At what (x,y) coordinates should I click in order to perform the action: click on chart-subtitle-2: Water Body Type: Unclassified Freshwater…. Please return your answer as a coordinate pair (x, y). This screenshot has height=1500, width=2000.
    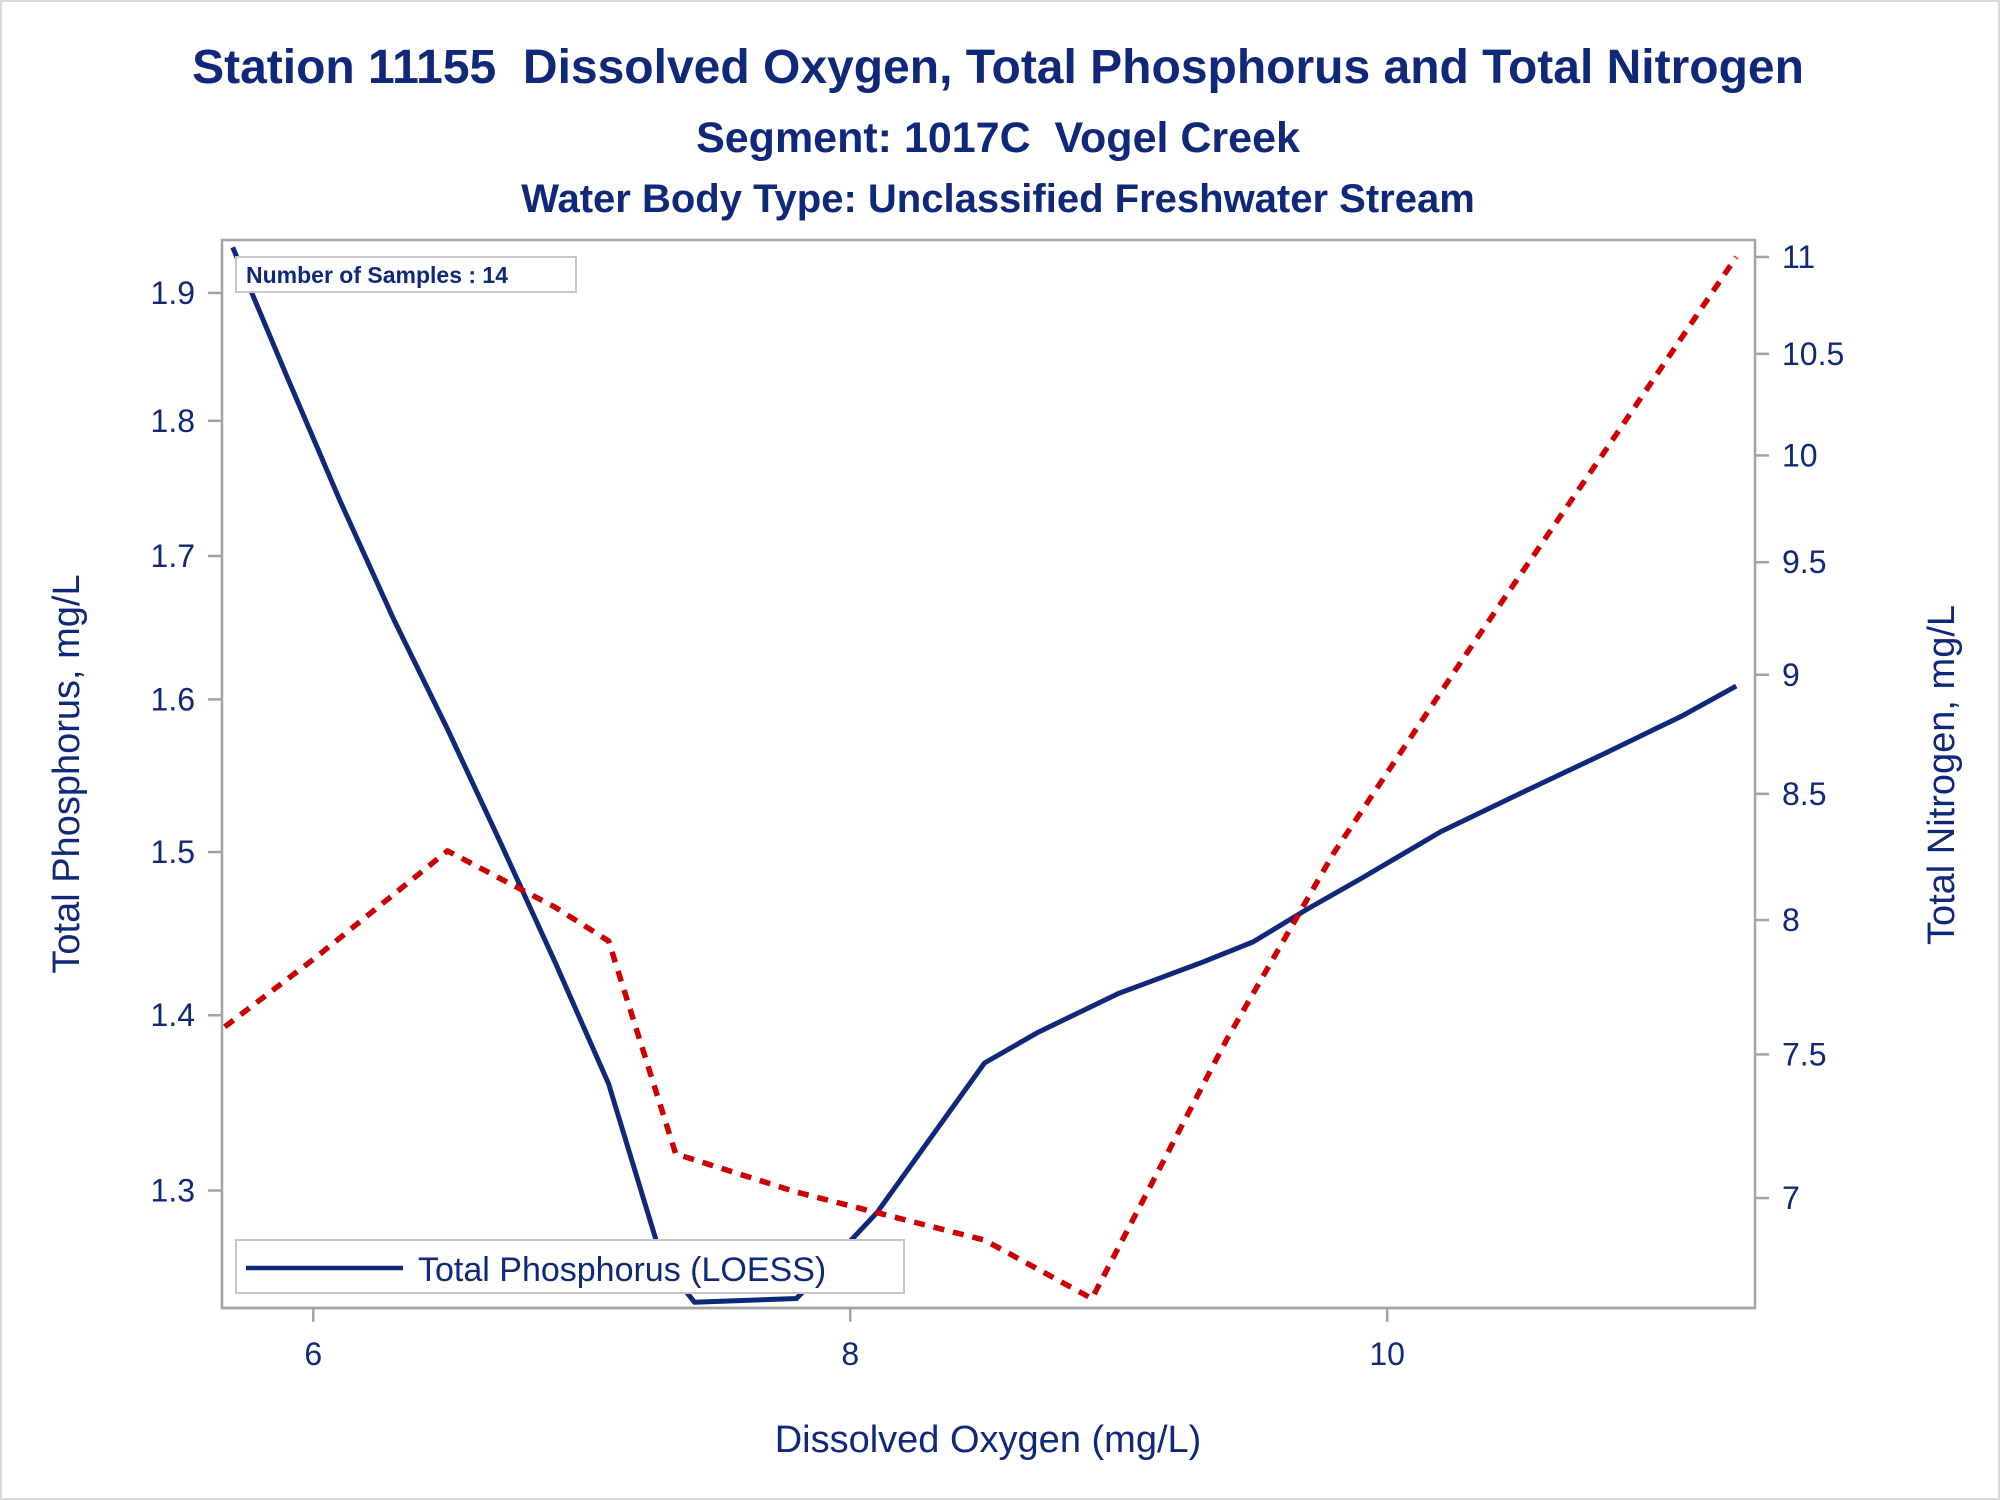
    Looking at the image, I should click on (998, 199).